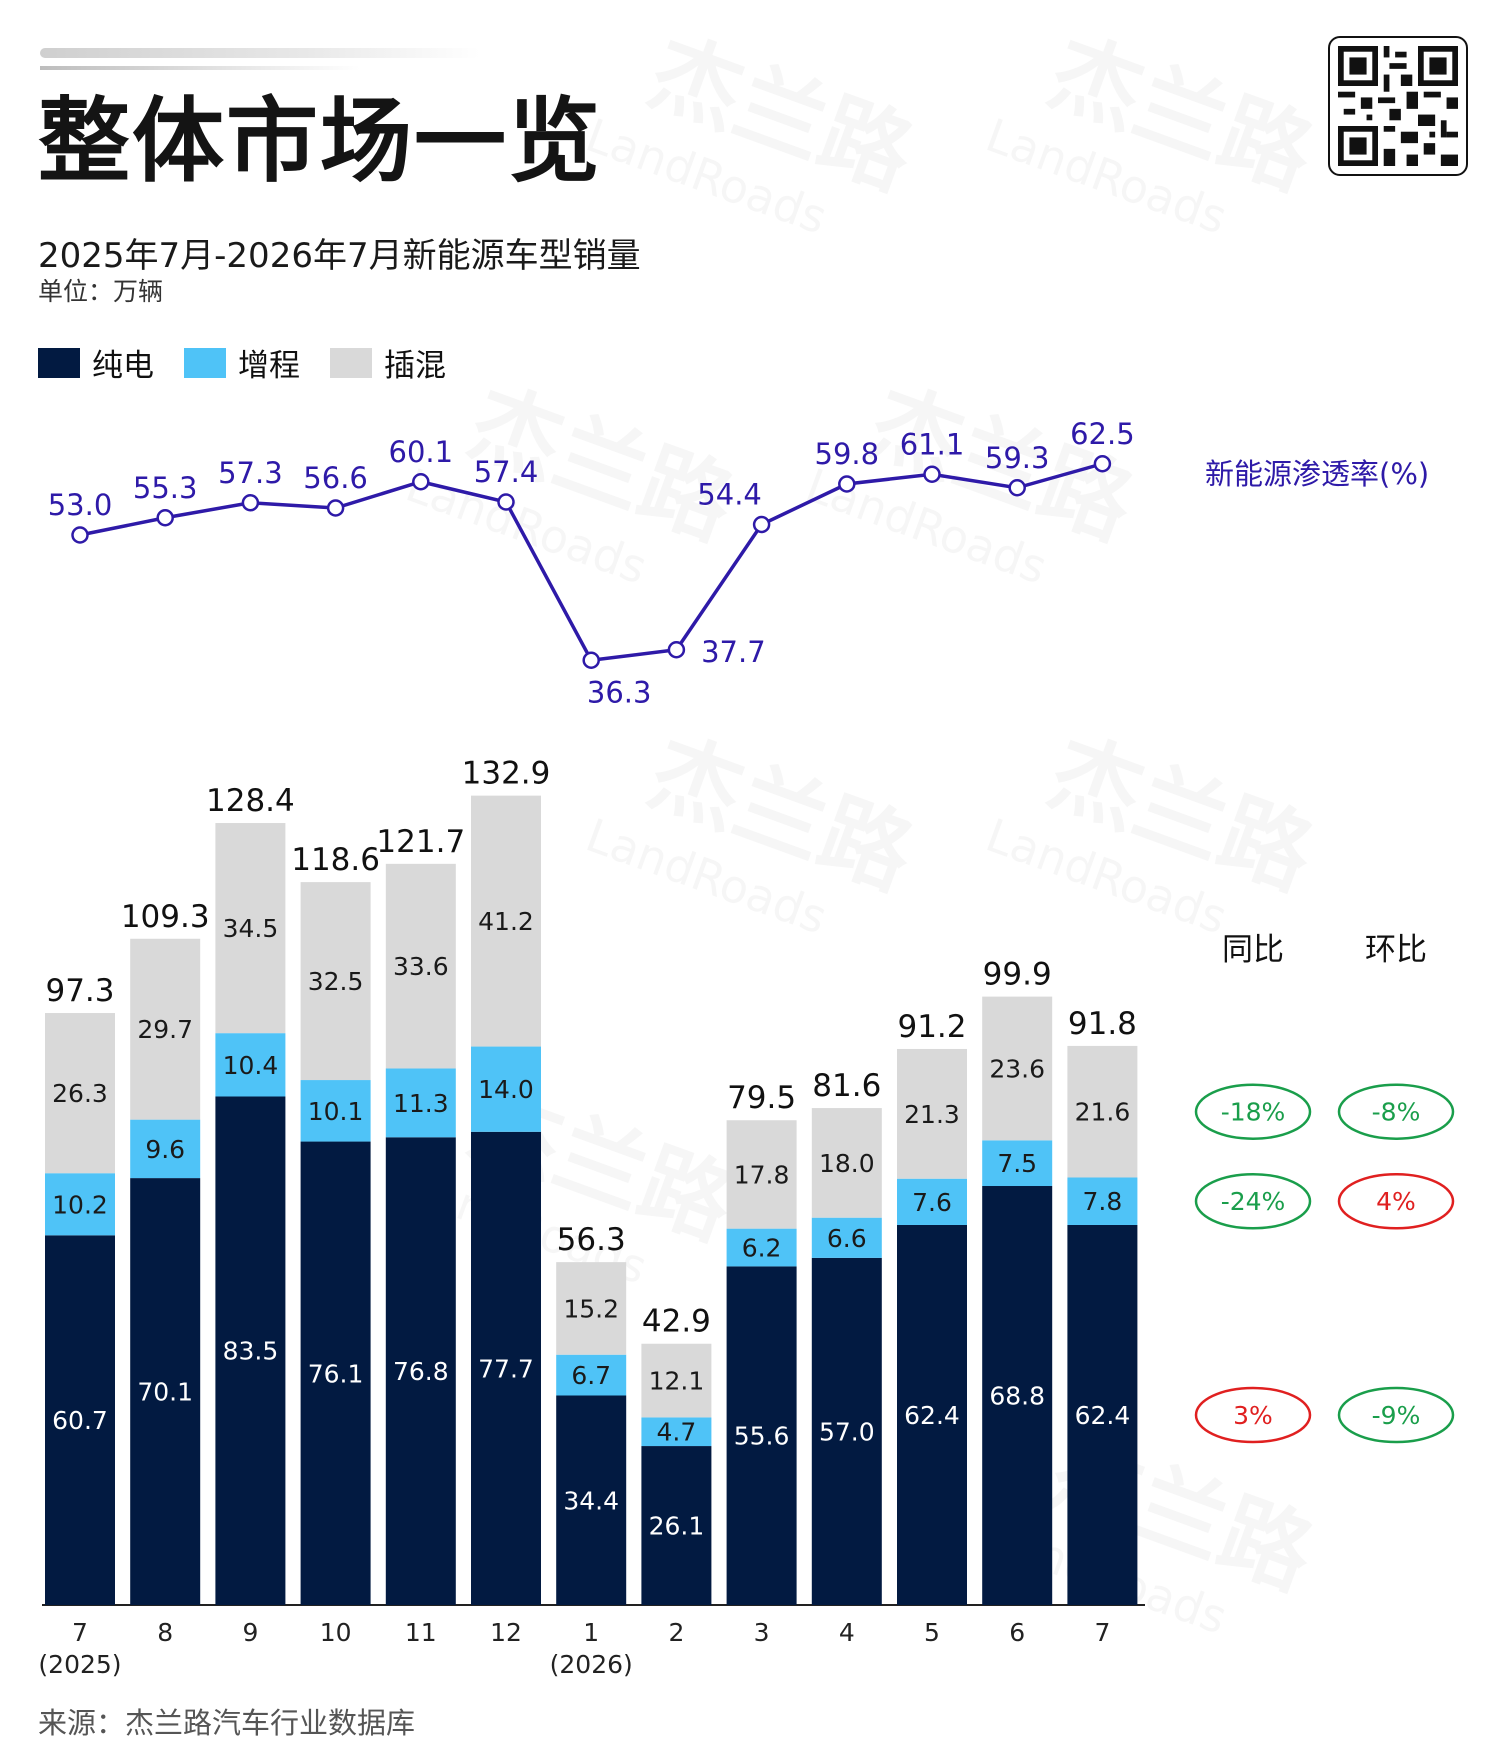 The height and width of the screenshot is (1760, 1500). I want to click on penetration-value-label: 59.3, so click(1017, 458).